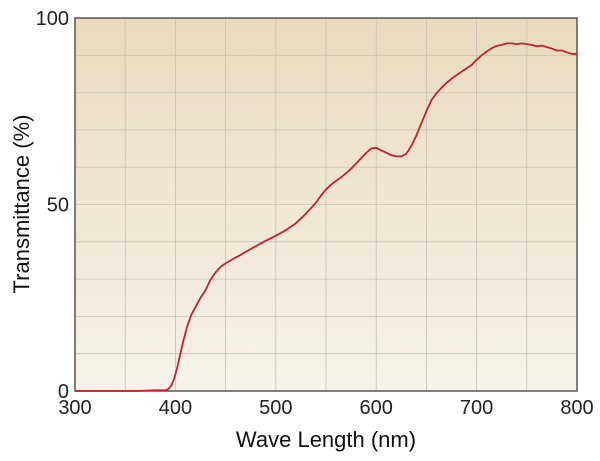  What do you see at coordinates (74, 408) in the screenshot?
I see `x-tick-label: 300` at bounding box center [74, 408].